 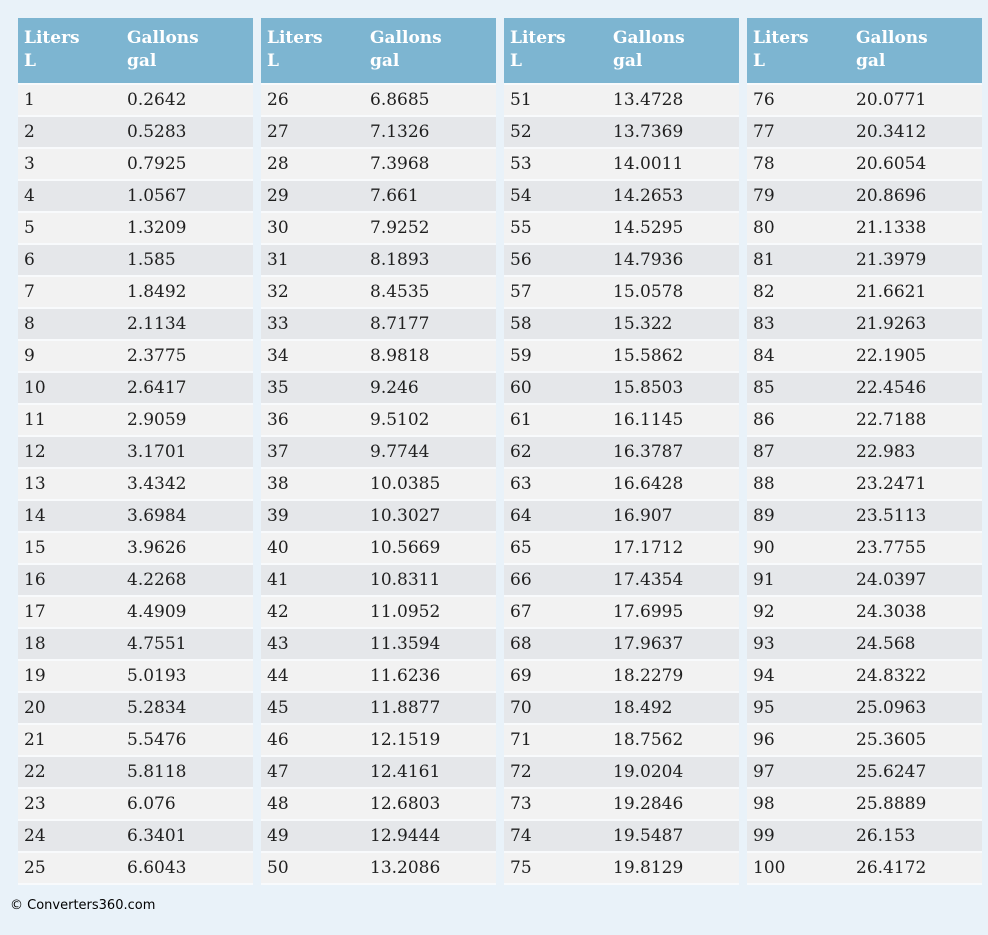 I want to click on gallons-cell: 4.2268, so click(x=188, y=580).